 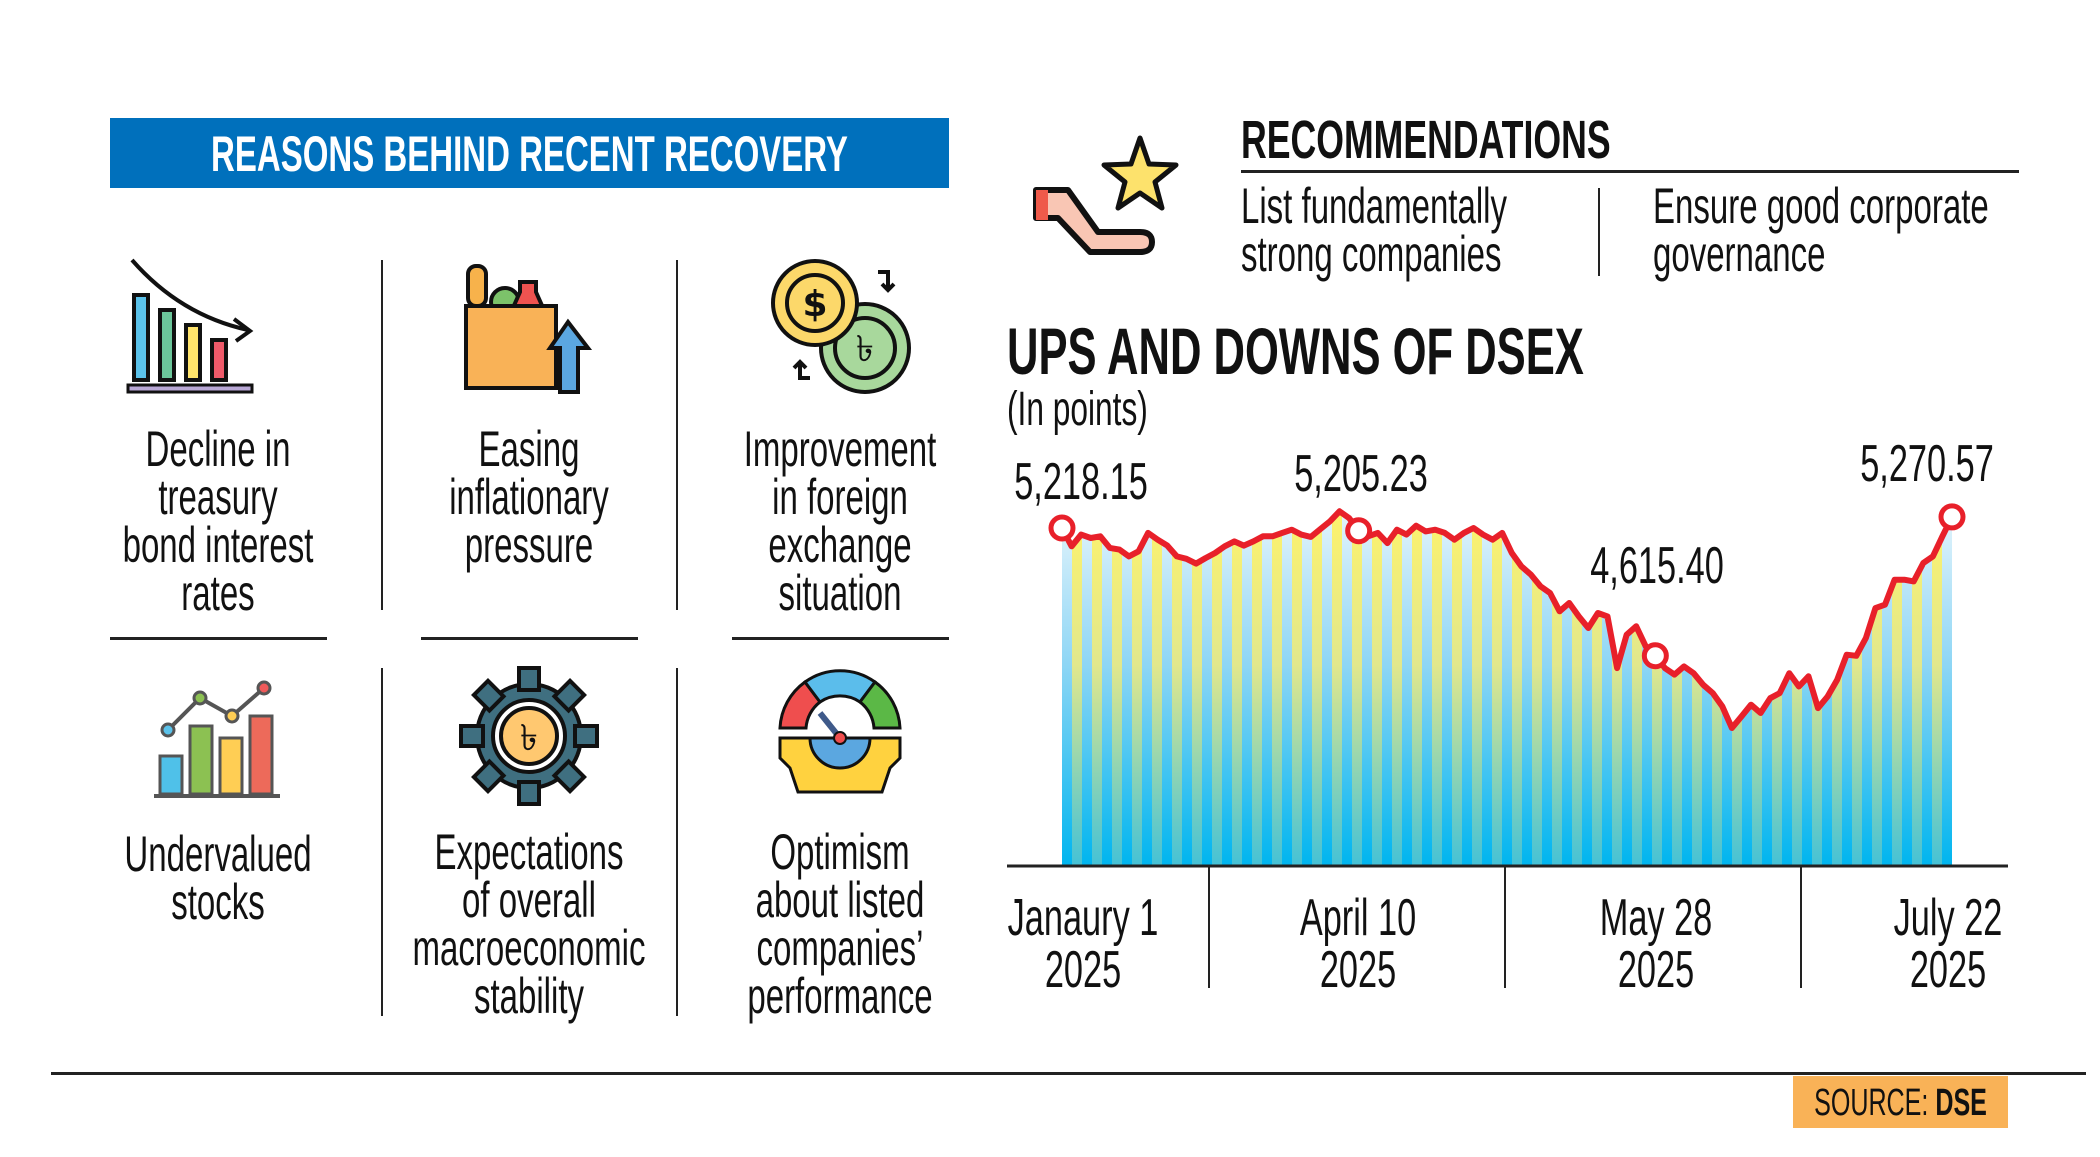 I want to click on reason-label: Easing inflationary pressure, so click(x=529, y=497).